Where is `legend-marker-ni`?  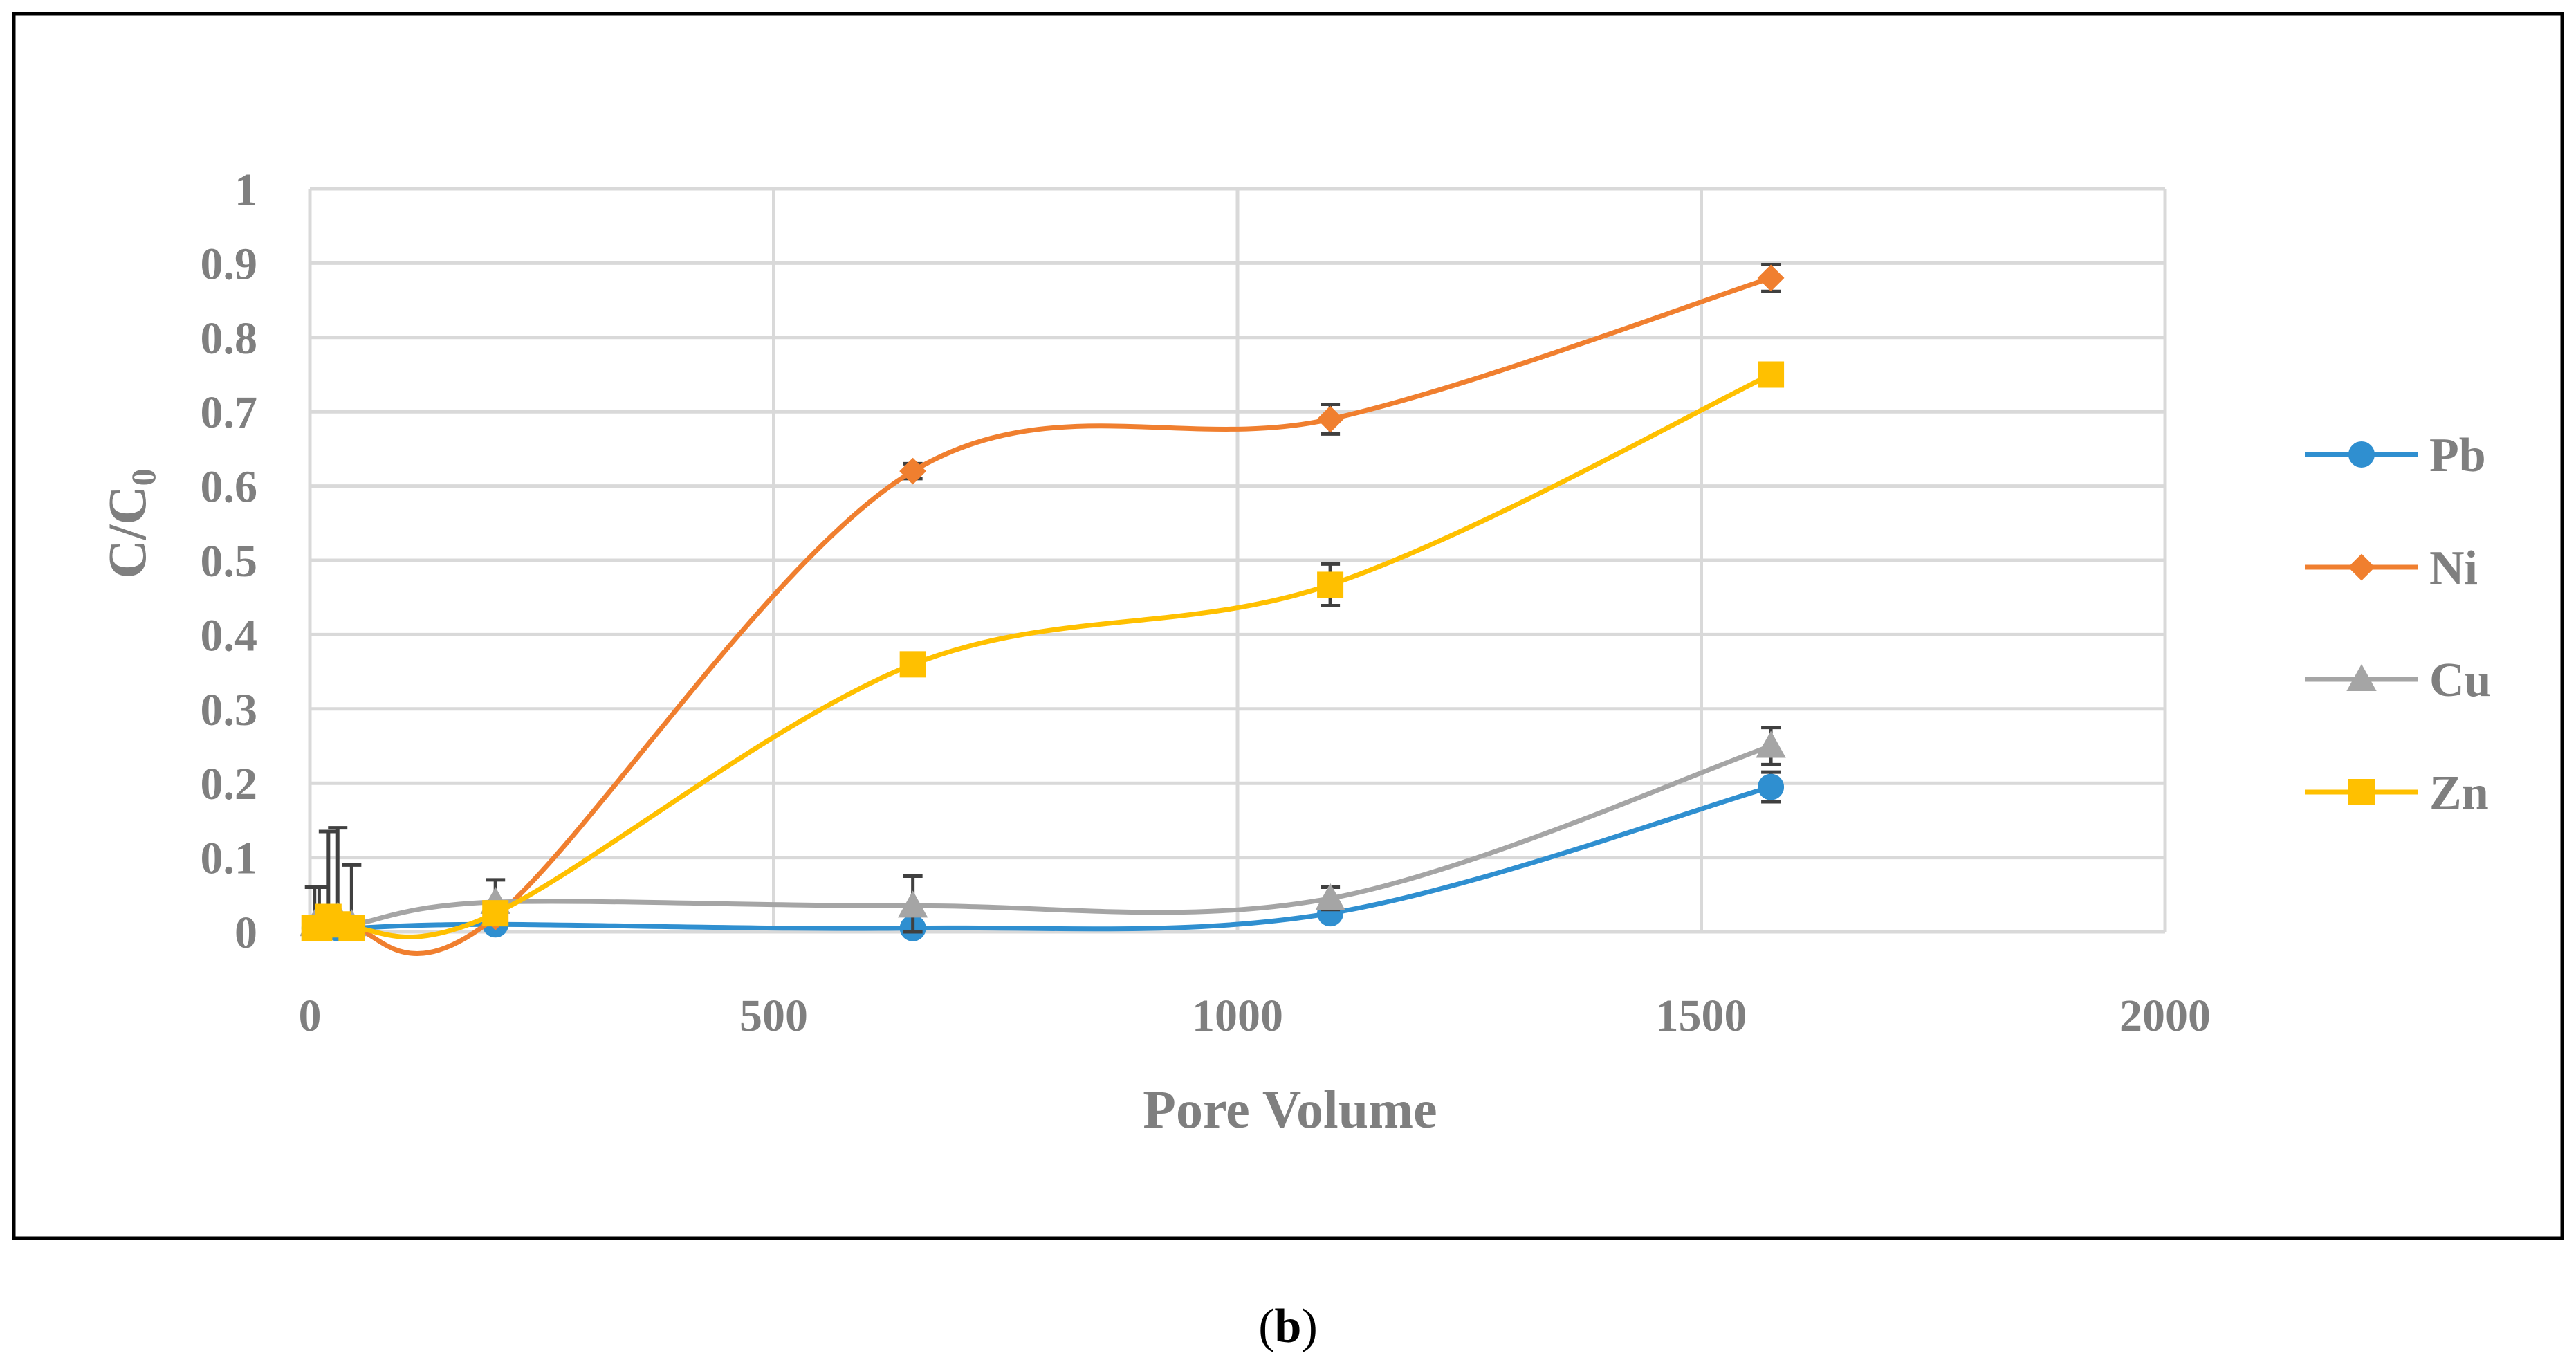
legend-marker-ni is located at coordinates (2361, 567).